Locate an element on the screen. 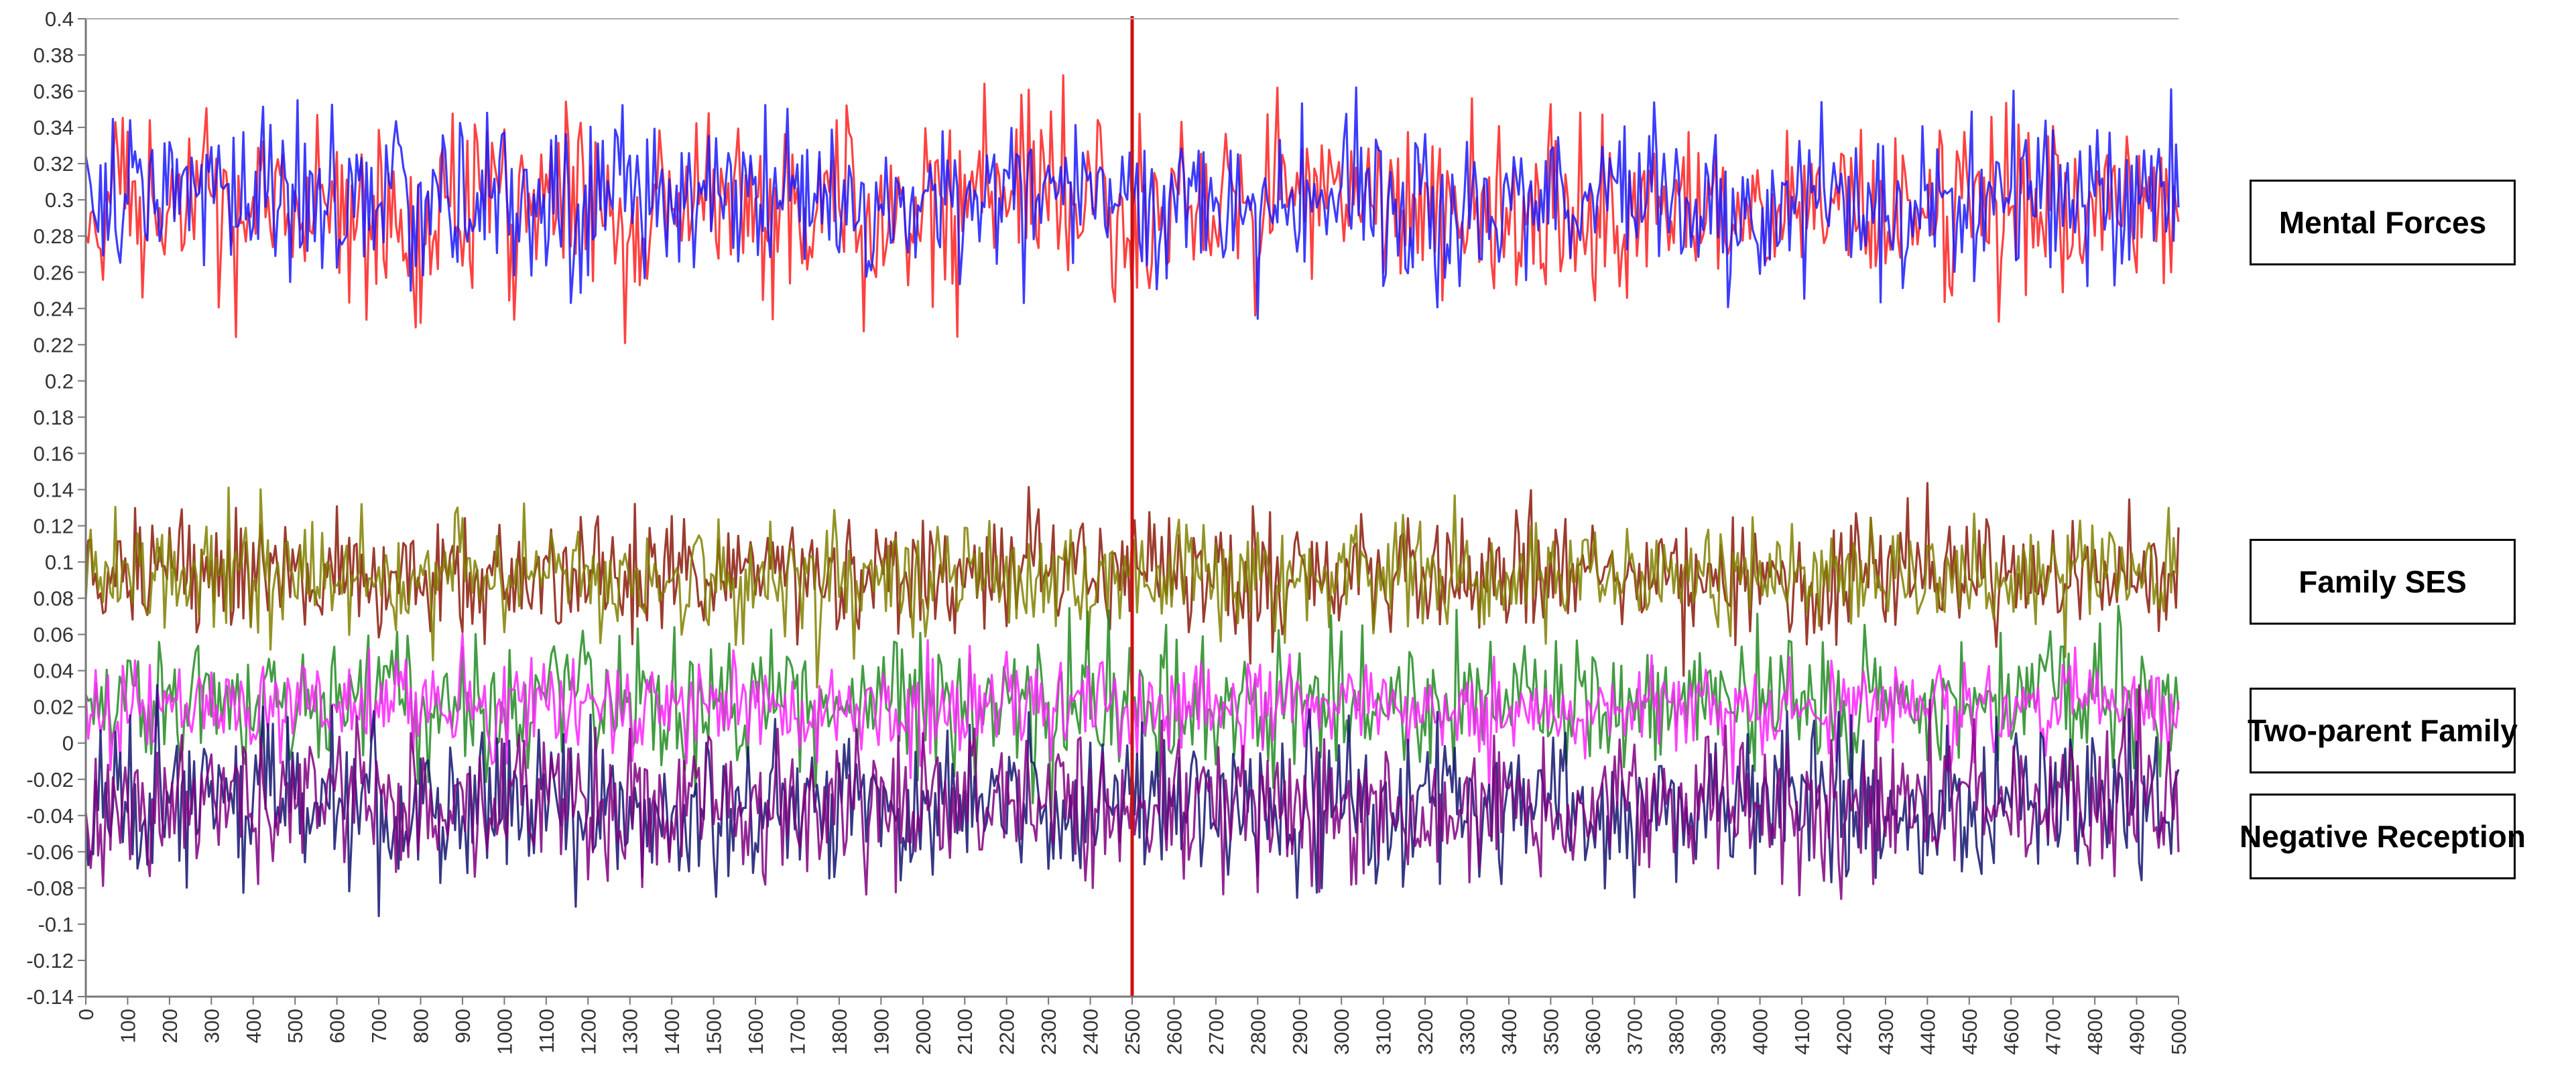 Image resolution: width=2576 pixels, height=1069 pixels. x-tick-label: 1600 is located at coordinates (756, 1032).